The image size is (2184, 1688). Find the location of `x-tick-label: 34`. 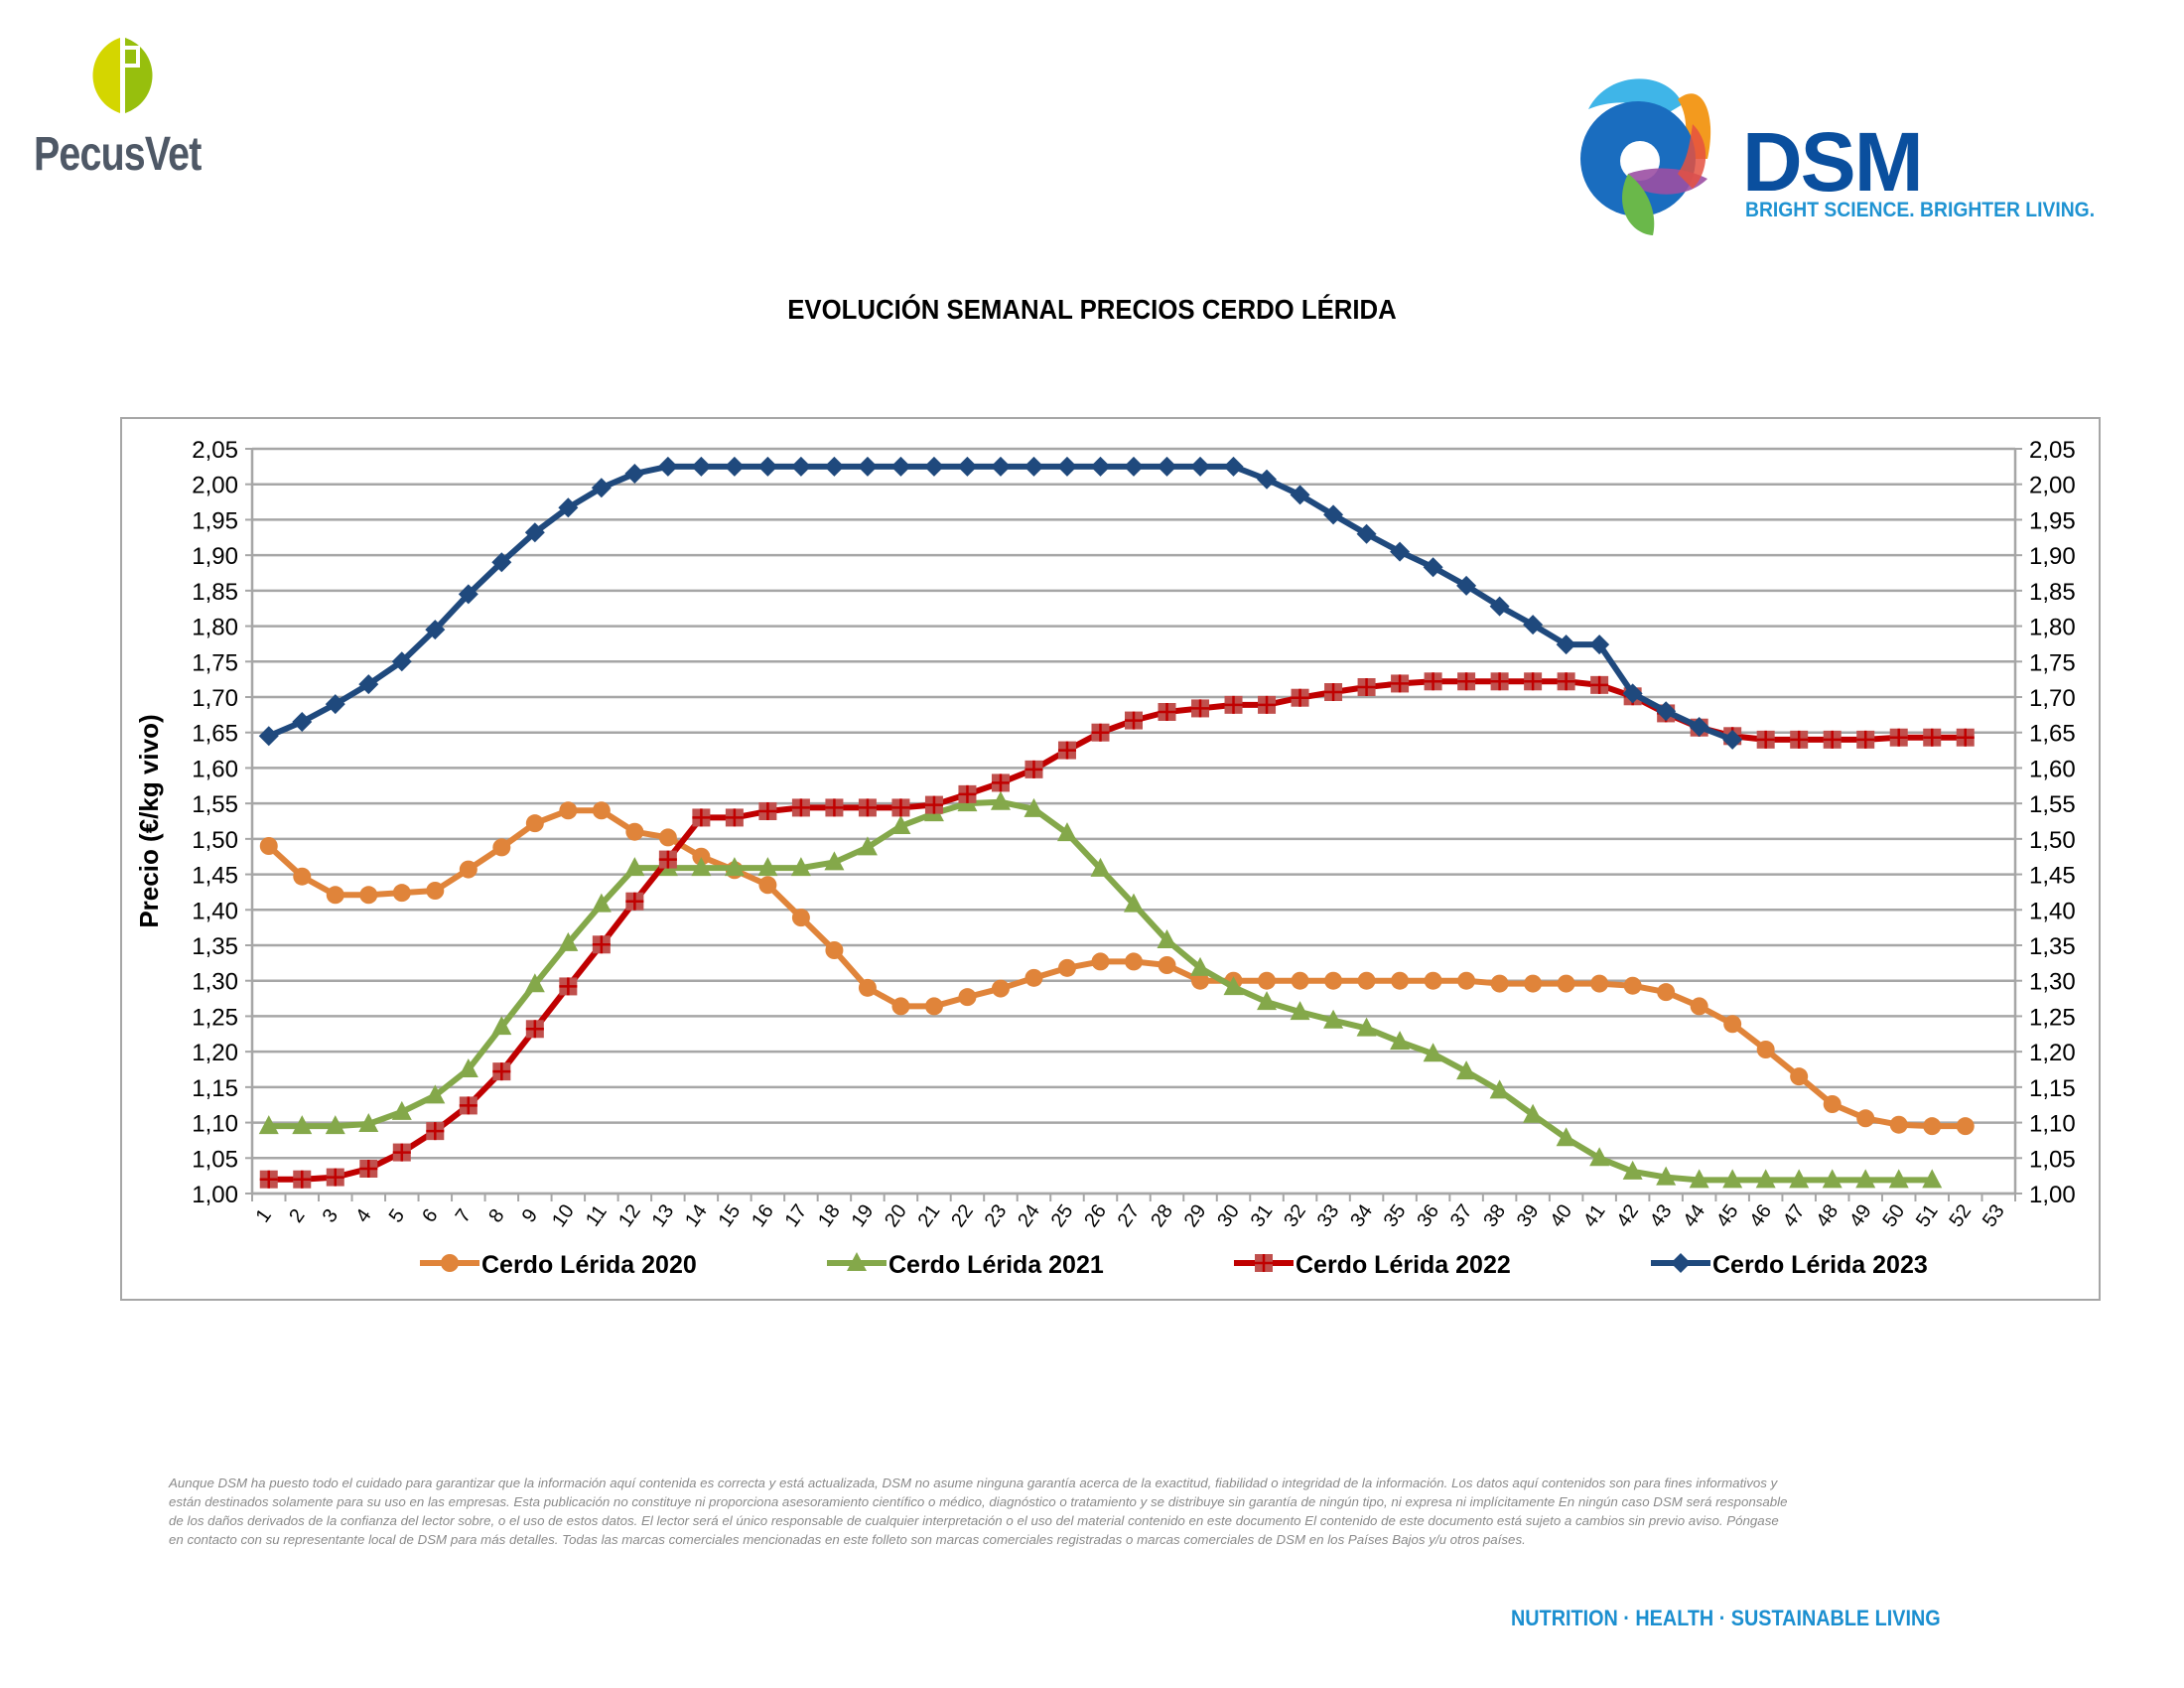

x-tick-label: 34 is located at coordinates (1361, 1215).